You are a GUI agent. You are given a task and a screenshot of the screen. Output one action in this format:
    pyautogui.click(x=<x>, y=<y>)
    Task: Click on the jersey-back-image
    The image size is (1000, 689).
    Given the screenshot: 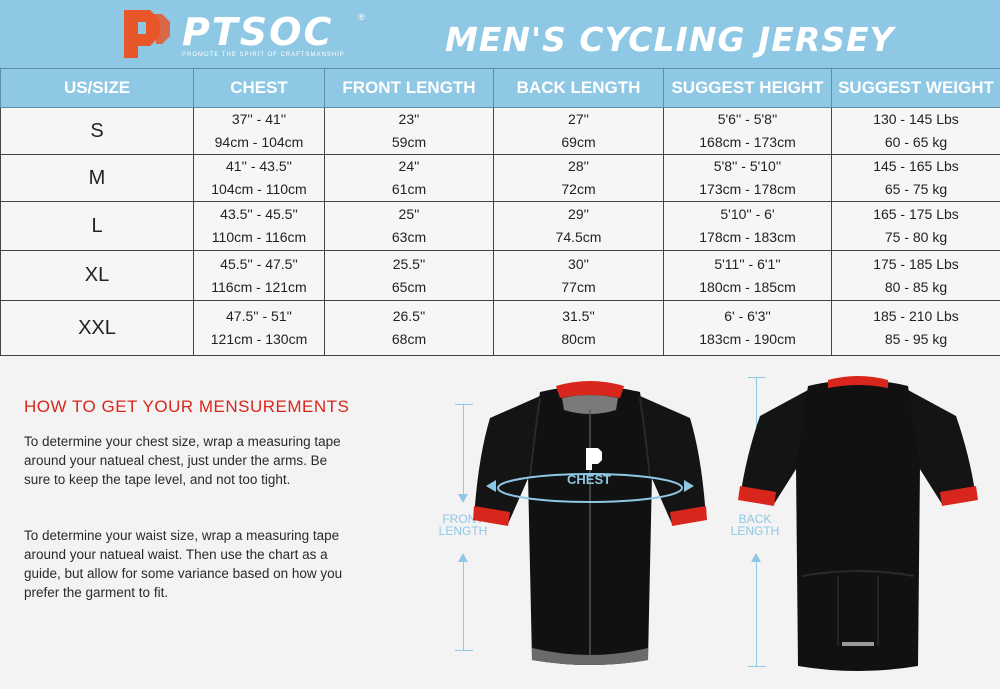 What is the action you would take?
    pyautogui.click(x=858, y=523)
    